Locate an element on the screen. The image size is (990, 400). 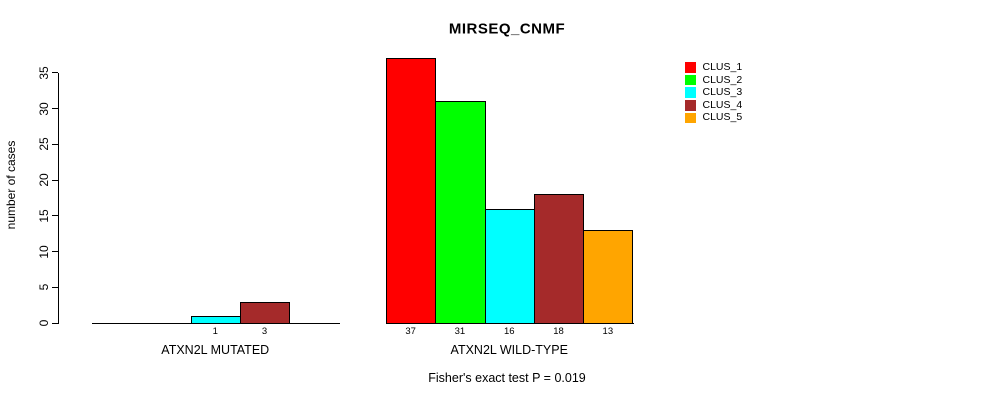
legend-item-label: CLUS_3 is located at coordinates (722, 92).